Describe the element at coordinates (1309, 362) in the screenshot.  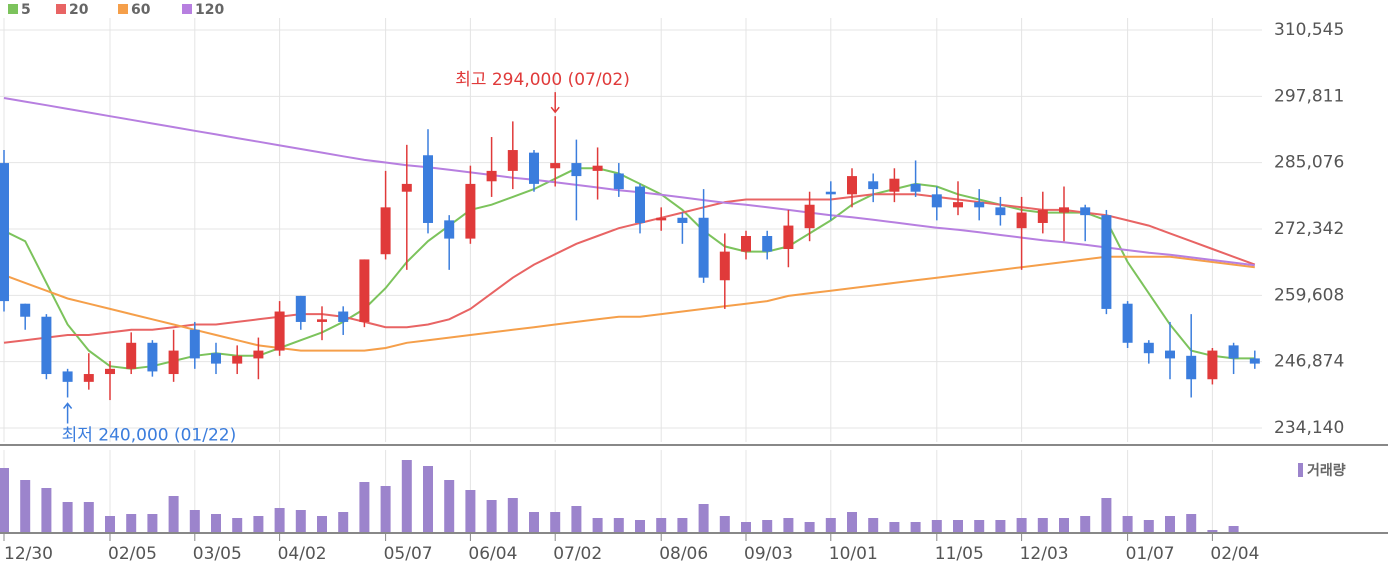
I see `y-tick-label: 246,874` at that location.